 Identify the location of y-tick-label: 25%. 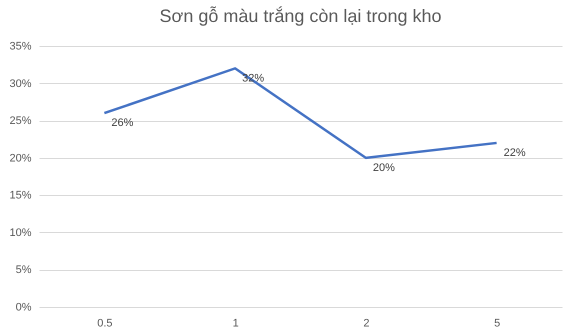
(20, 121).